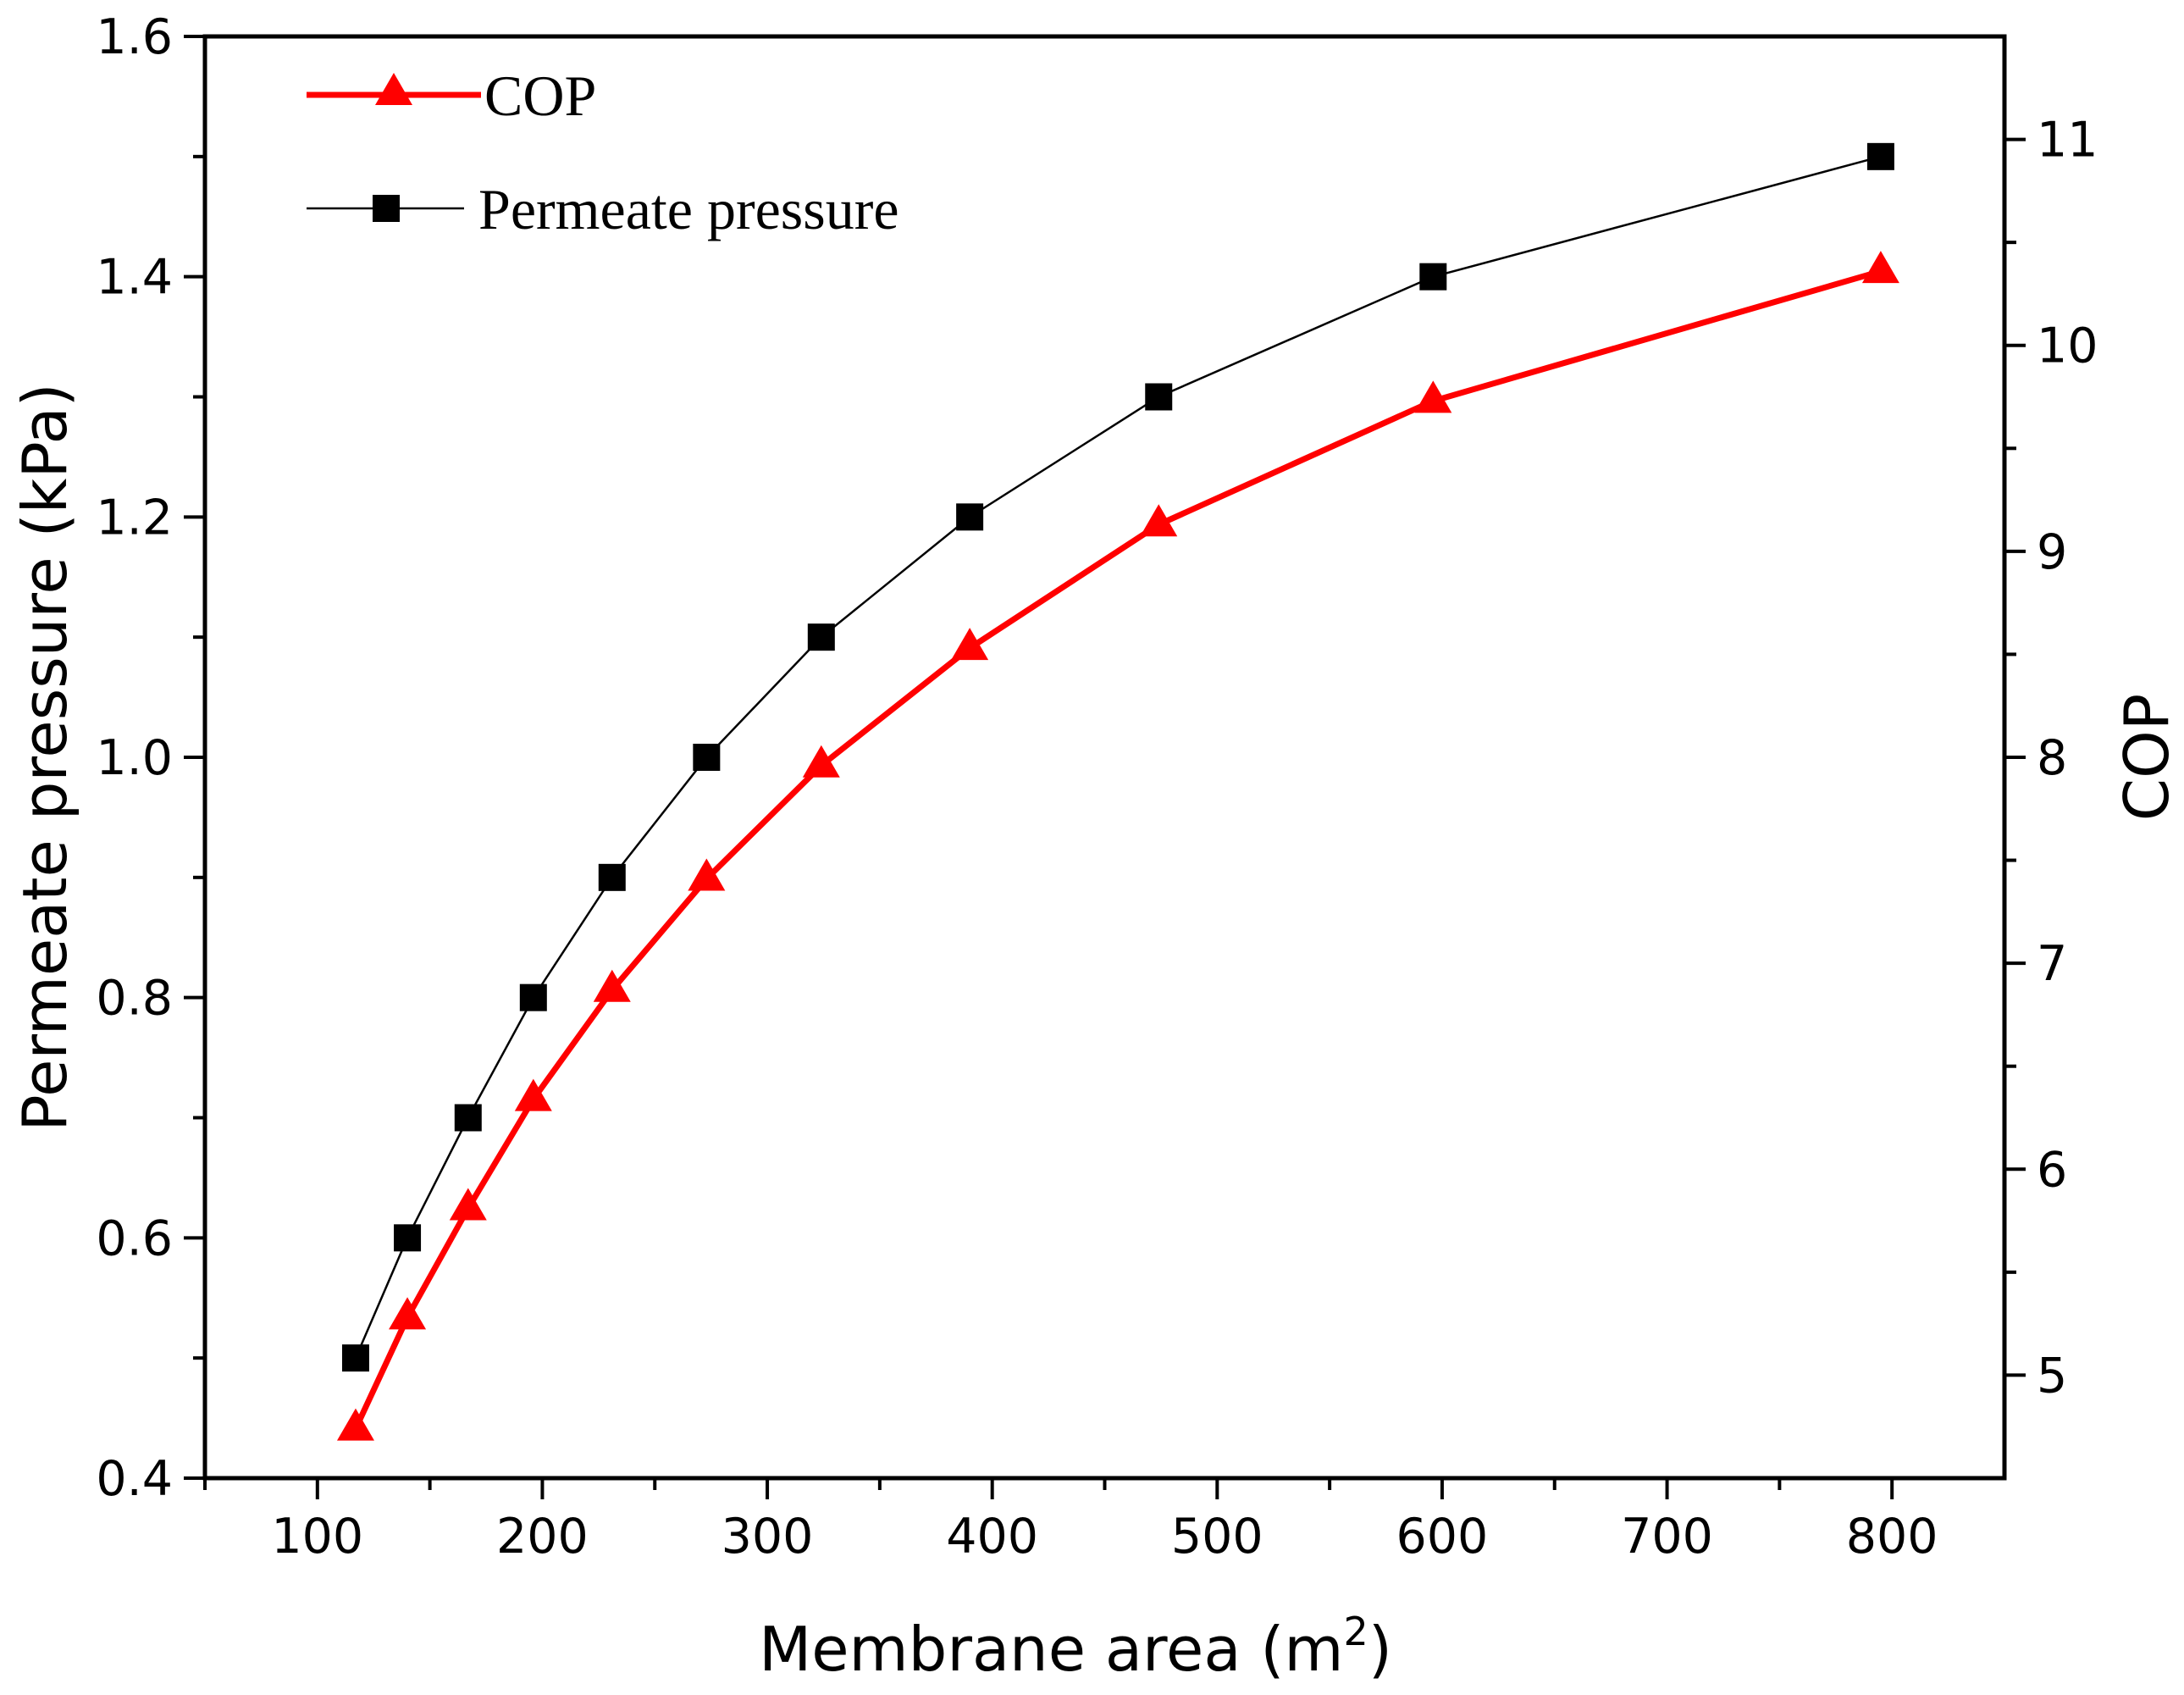 The height and width of the screenshot is (1695, 2184). Describe the element at coordinates (386, 208) in the screenshot. I see `legend-permeate-marker` at that location.